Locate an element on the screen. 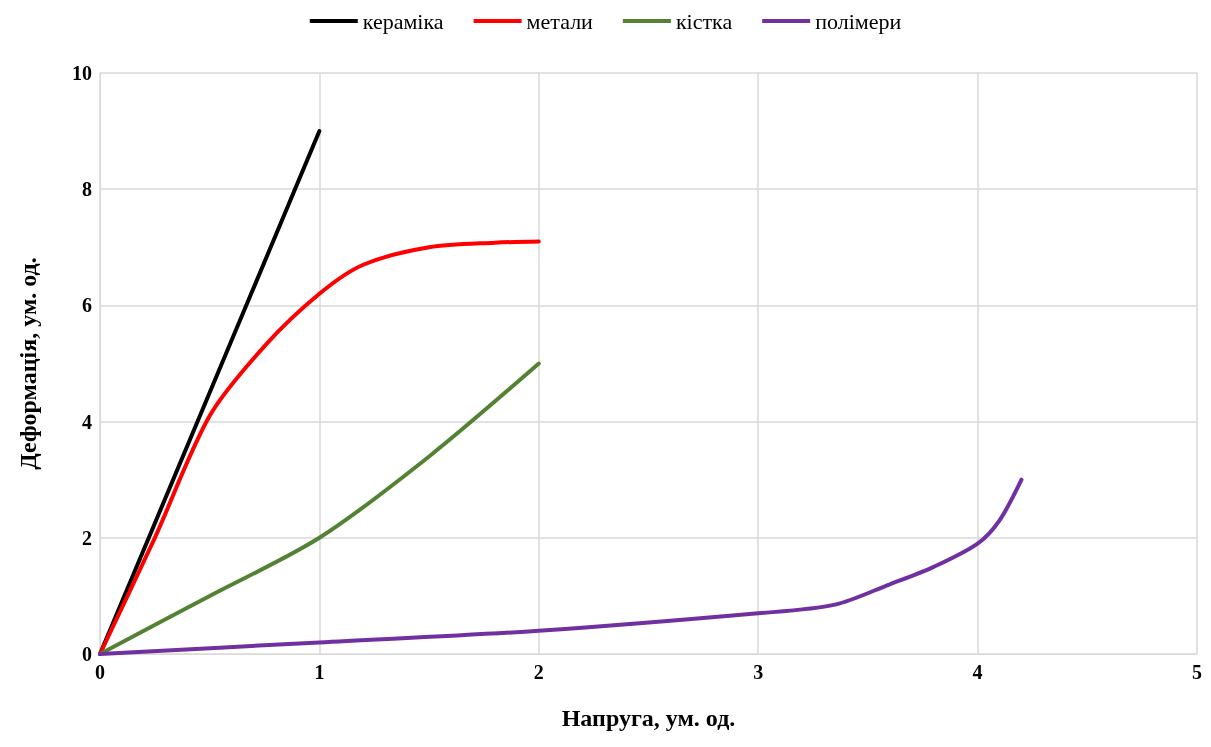 This screenshot has width=1211, height=747. x-tick-label: 2 is located at coordinates (538, 672).